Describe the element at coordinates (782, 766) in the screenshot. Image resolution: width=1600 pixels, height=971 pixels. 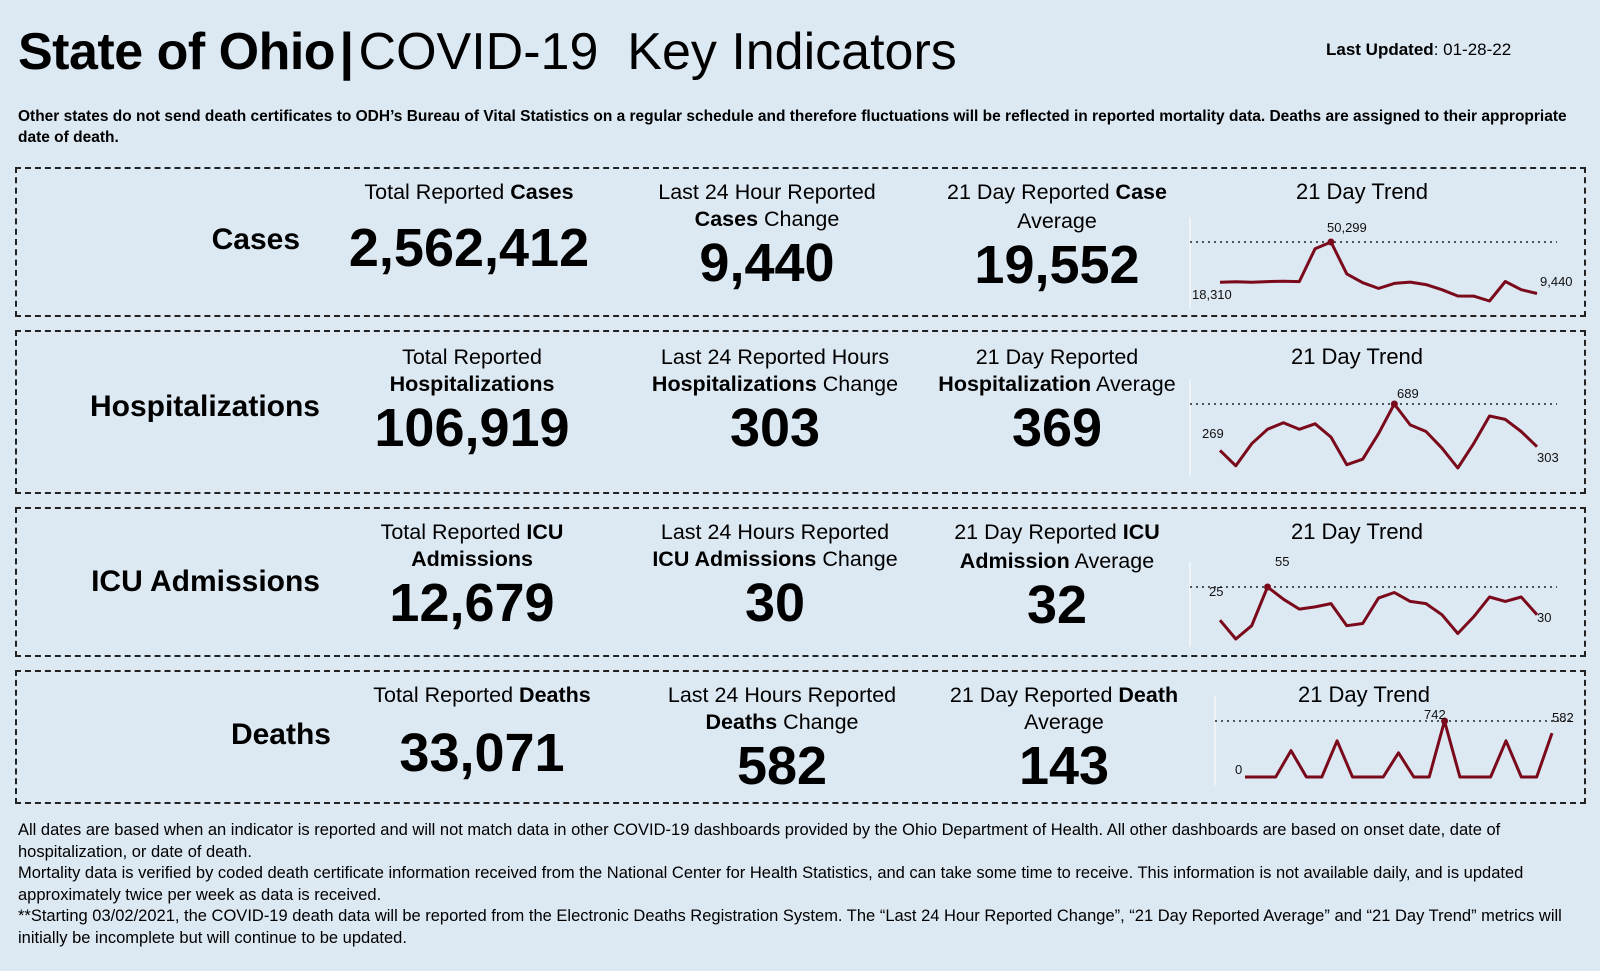
I see `deaths-change-value: 582` at that location.